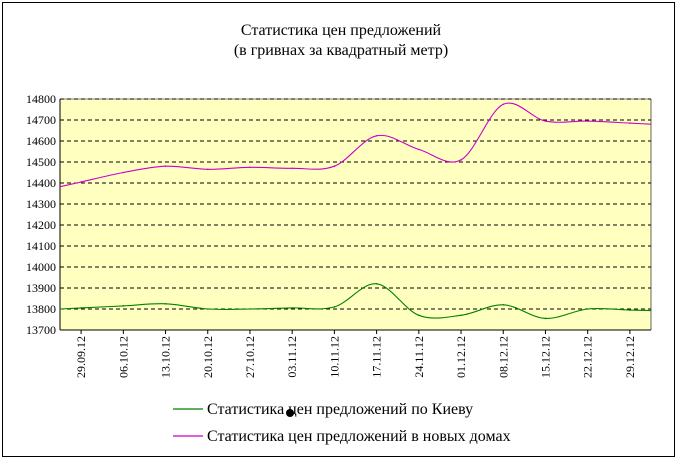 The height and width of the screenshot is (461, 679). I want to click on legend-label-2: Статистика цен предложений в новых домах, so click(359, 436).